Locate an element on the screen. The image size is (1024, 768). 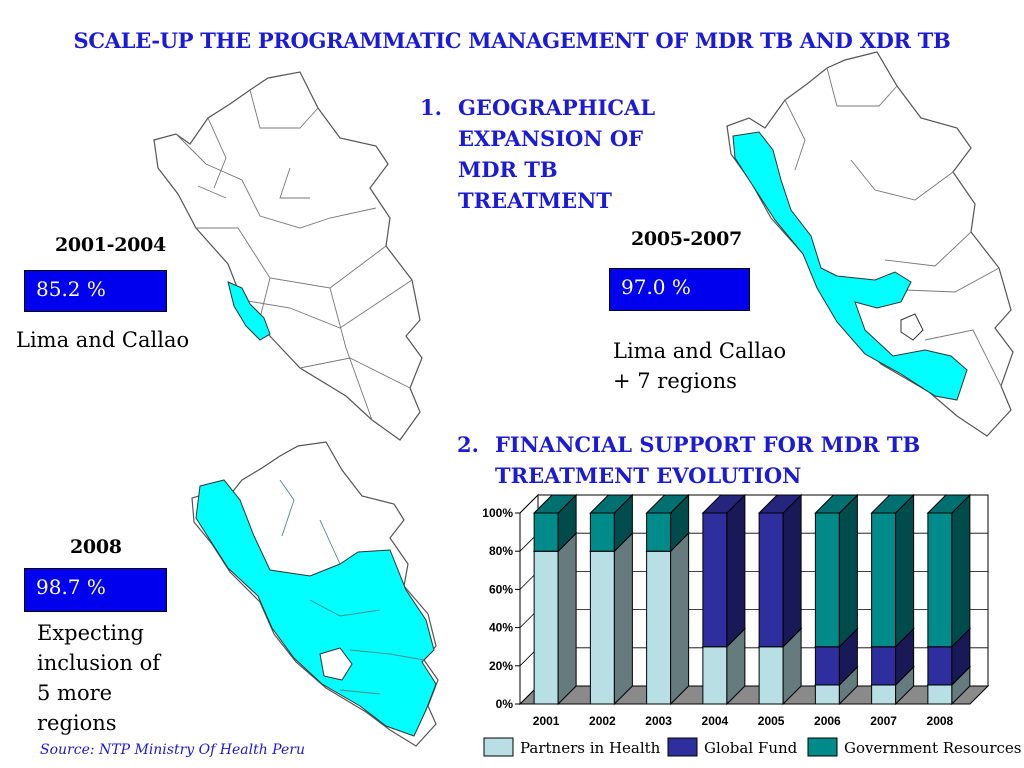
coverage-box: 85.2 % is located at coordinates (95, 291).